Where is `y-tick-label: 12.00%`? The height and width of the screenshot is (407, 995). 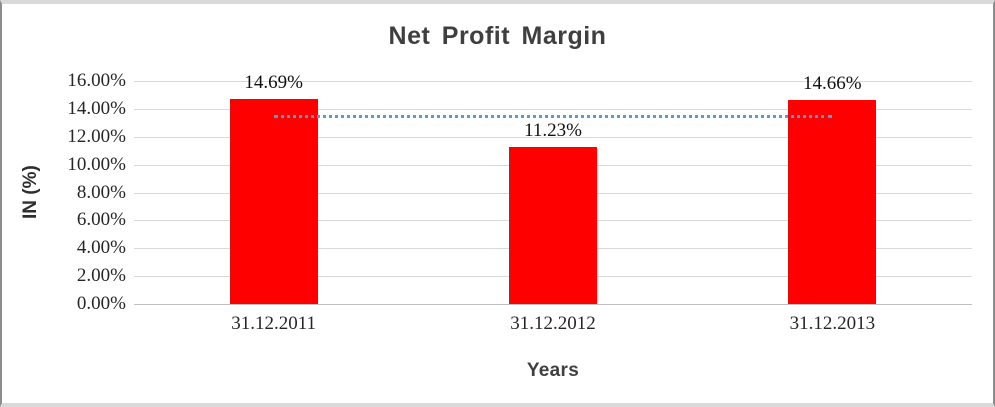
y-tick-label: 12.00% is located at coordinates (96, 136).